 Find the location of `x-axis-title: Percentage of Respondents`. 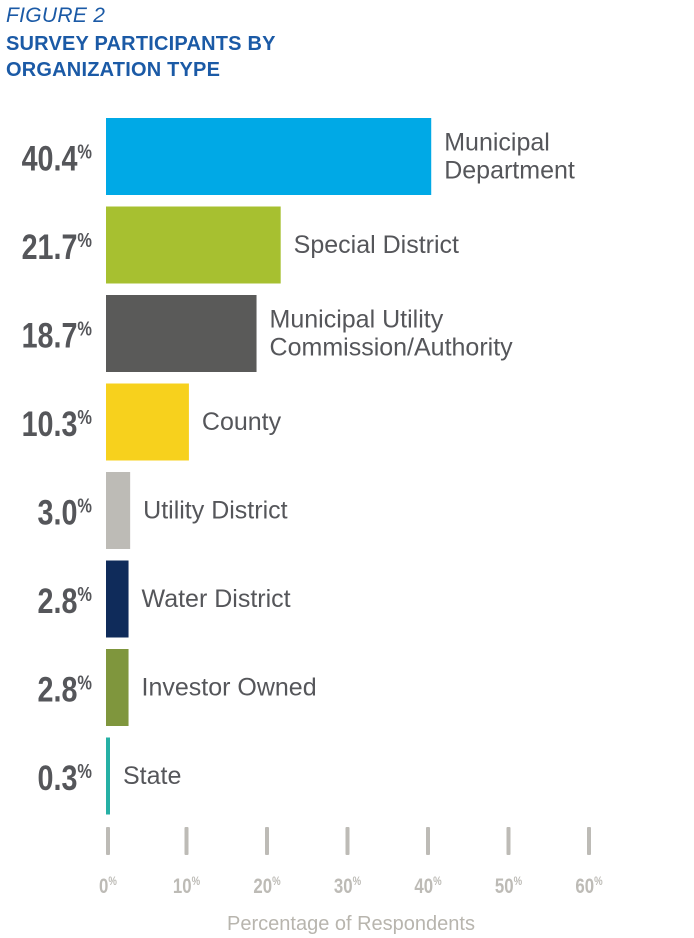

x-axis-title: Percentage of Respondents is located at coordinates (351, 924).